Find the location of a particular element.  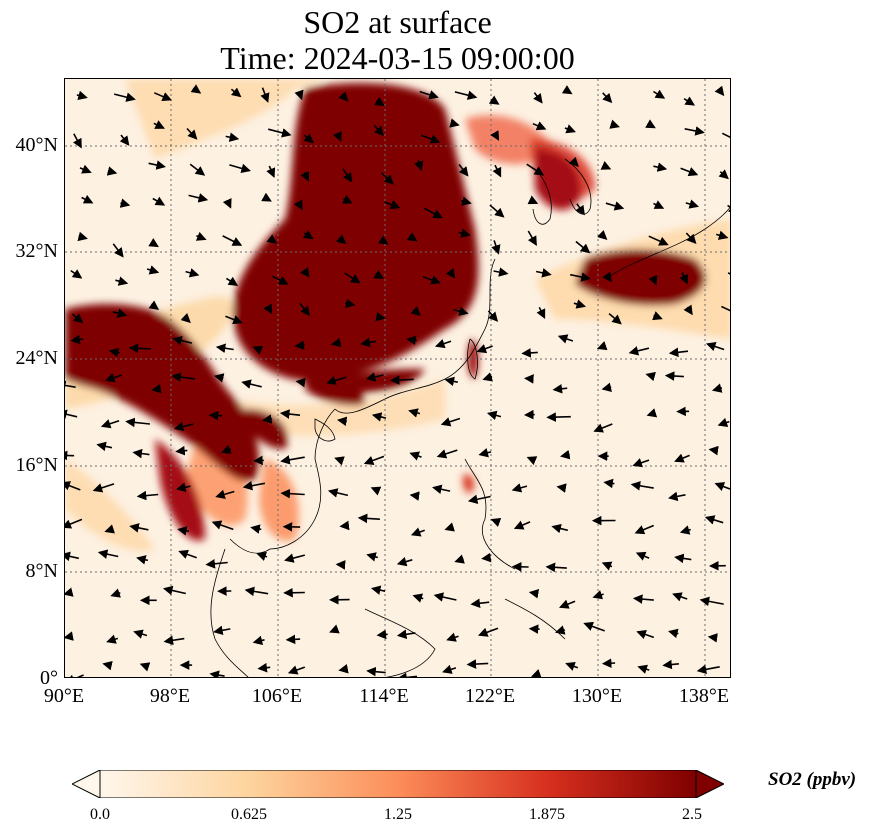

lat-label-24n: 24°N is located at coordinates (36, 358).